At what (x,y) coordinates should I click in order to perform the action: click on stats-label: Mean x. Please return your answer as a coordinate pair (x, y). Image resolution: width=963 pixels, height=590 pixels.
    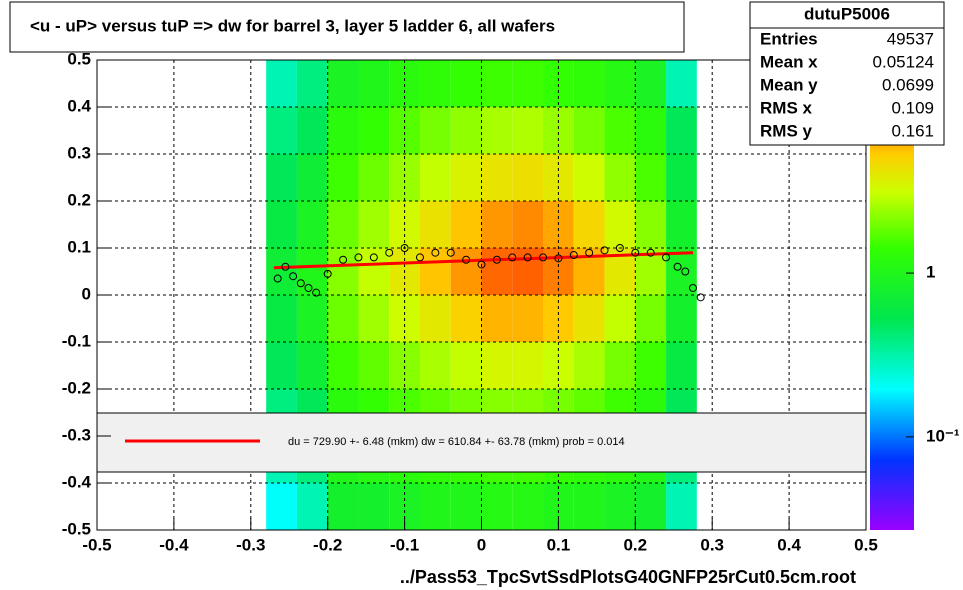
    Looking at the image, I should click on (789, 61).